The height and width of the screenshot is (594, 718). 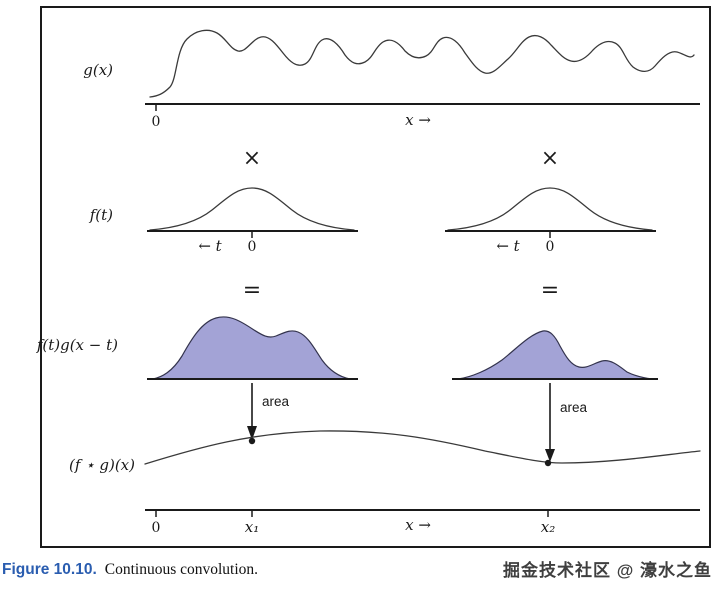 What do you see at coordinates (156, 122) in the screenshot?
I see `g-axis-origin-label: 0` at bounding box center [156, 122].